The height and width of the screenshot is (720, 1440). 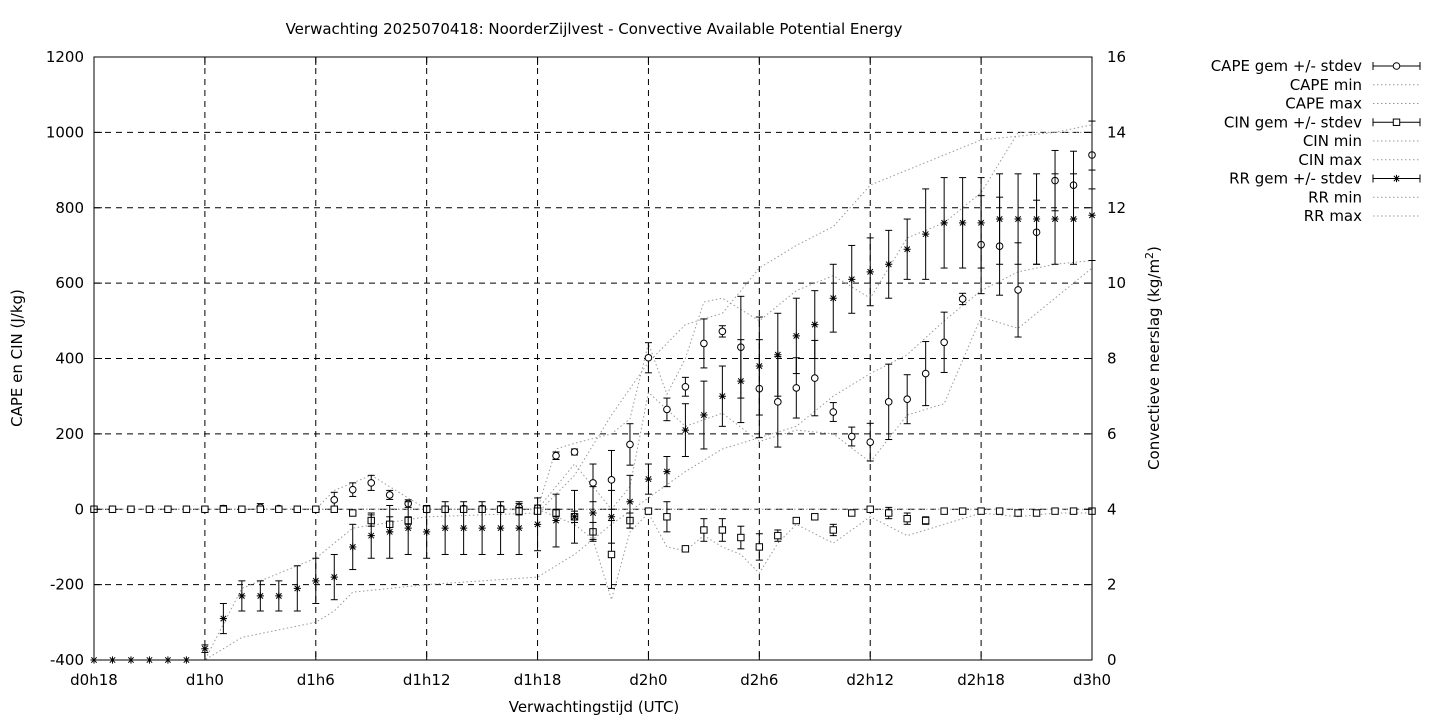 I want to click on y-tick-label: 1200, so click(x=65, y=57).